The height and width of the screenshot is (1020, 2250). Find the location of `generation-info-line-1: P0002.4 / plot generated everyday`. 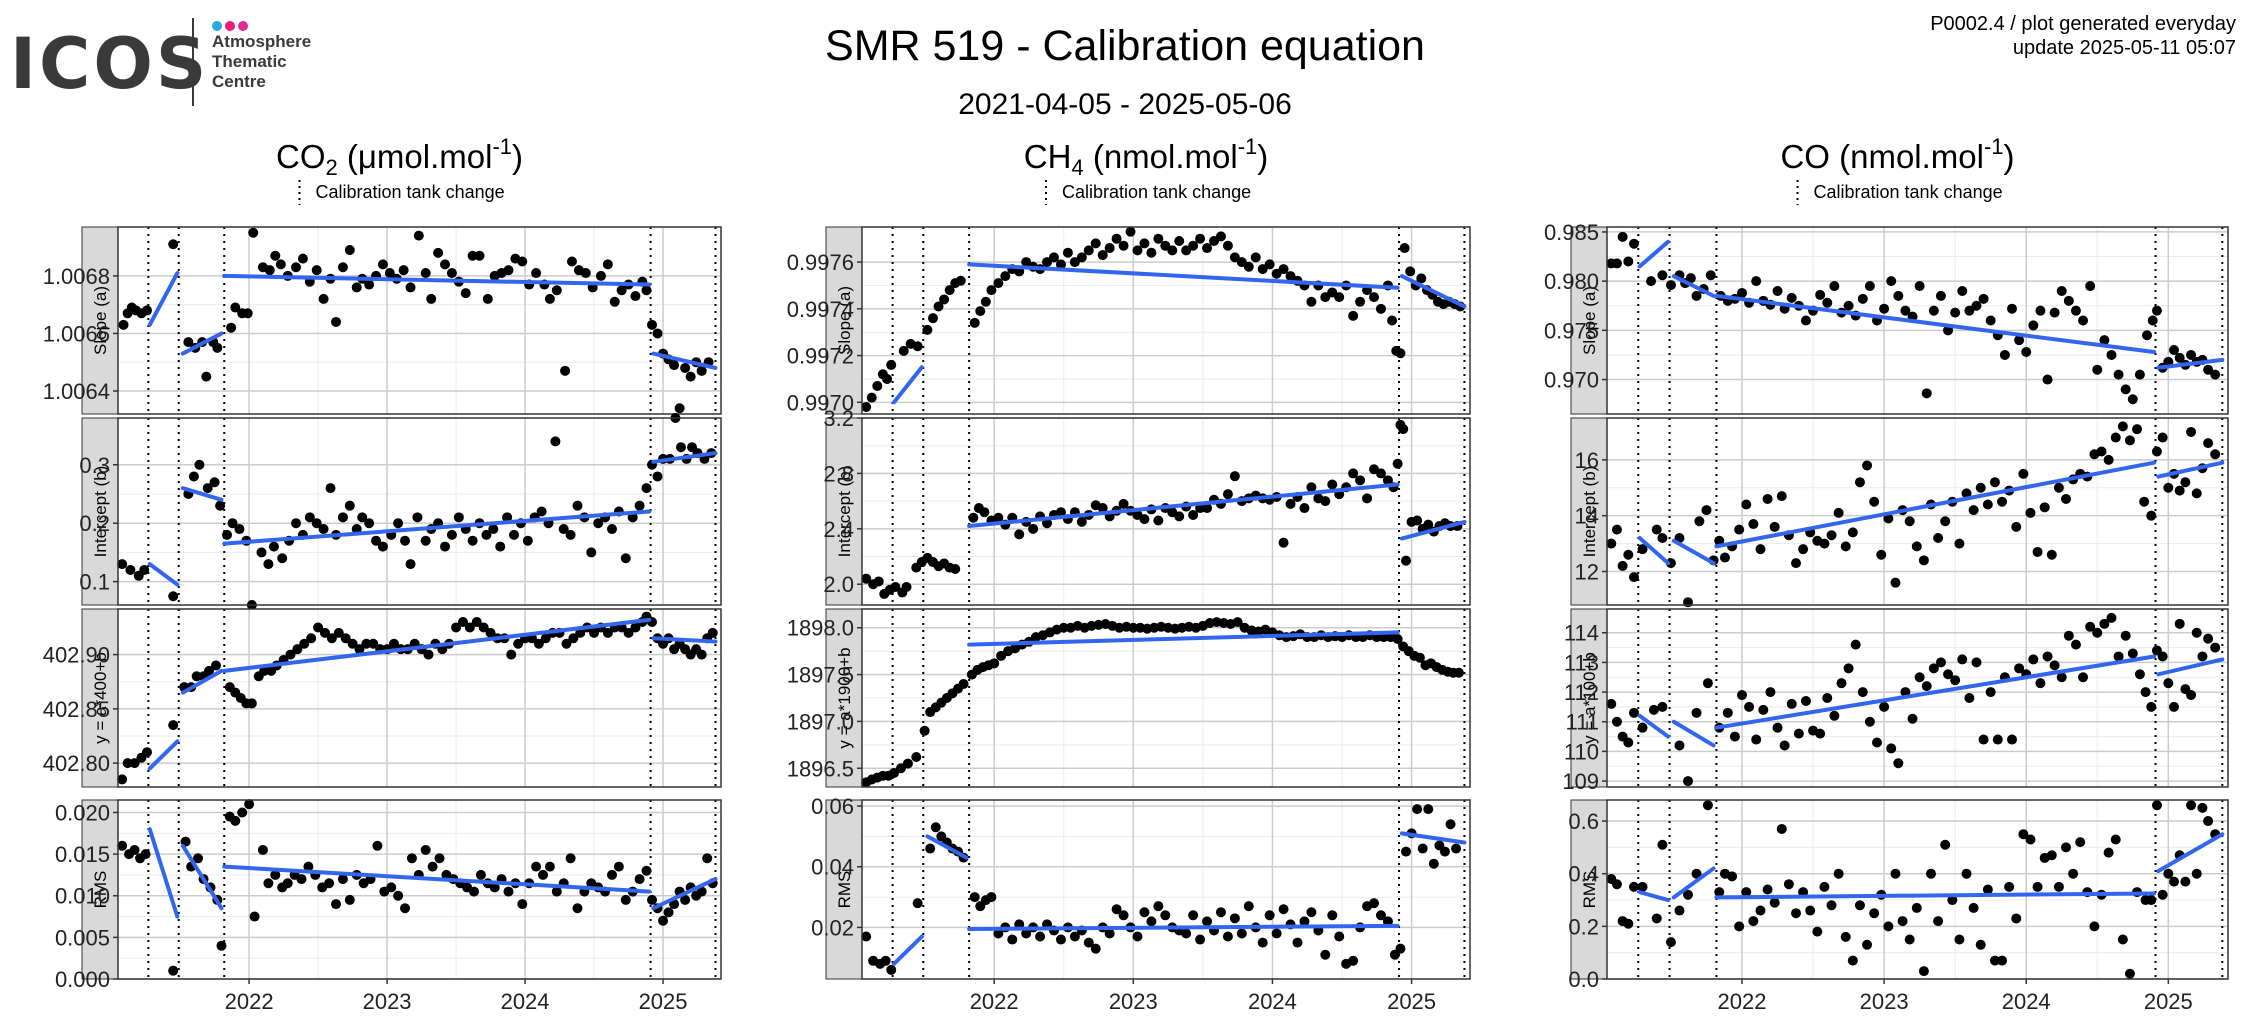

generation-info-line-1: P0002.4 / plot generated everyday is located at coordinates (2083, 24).